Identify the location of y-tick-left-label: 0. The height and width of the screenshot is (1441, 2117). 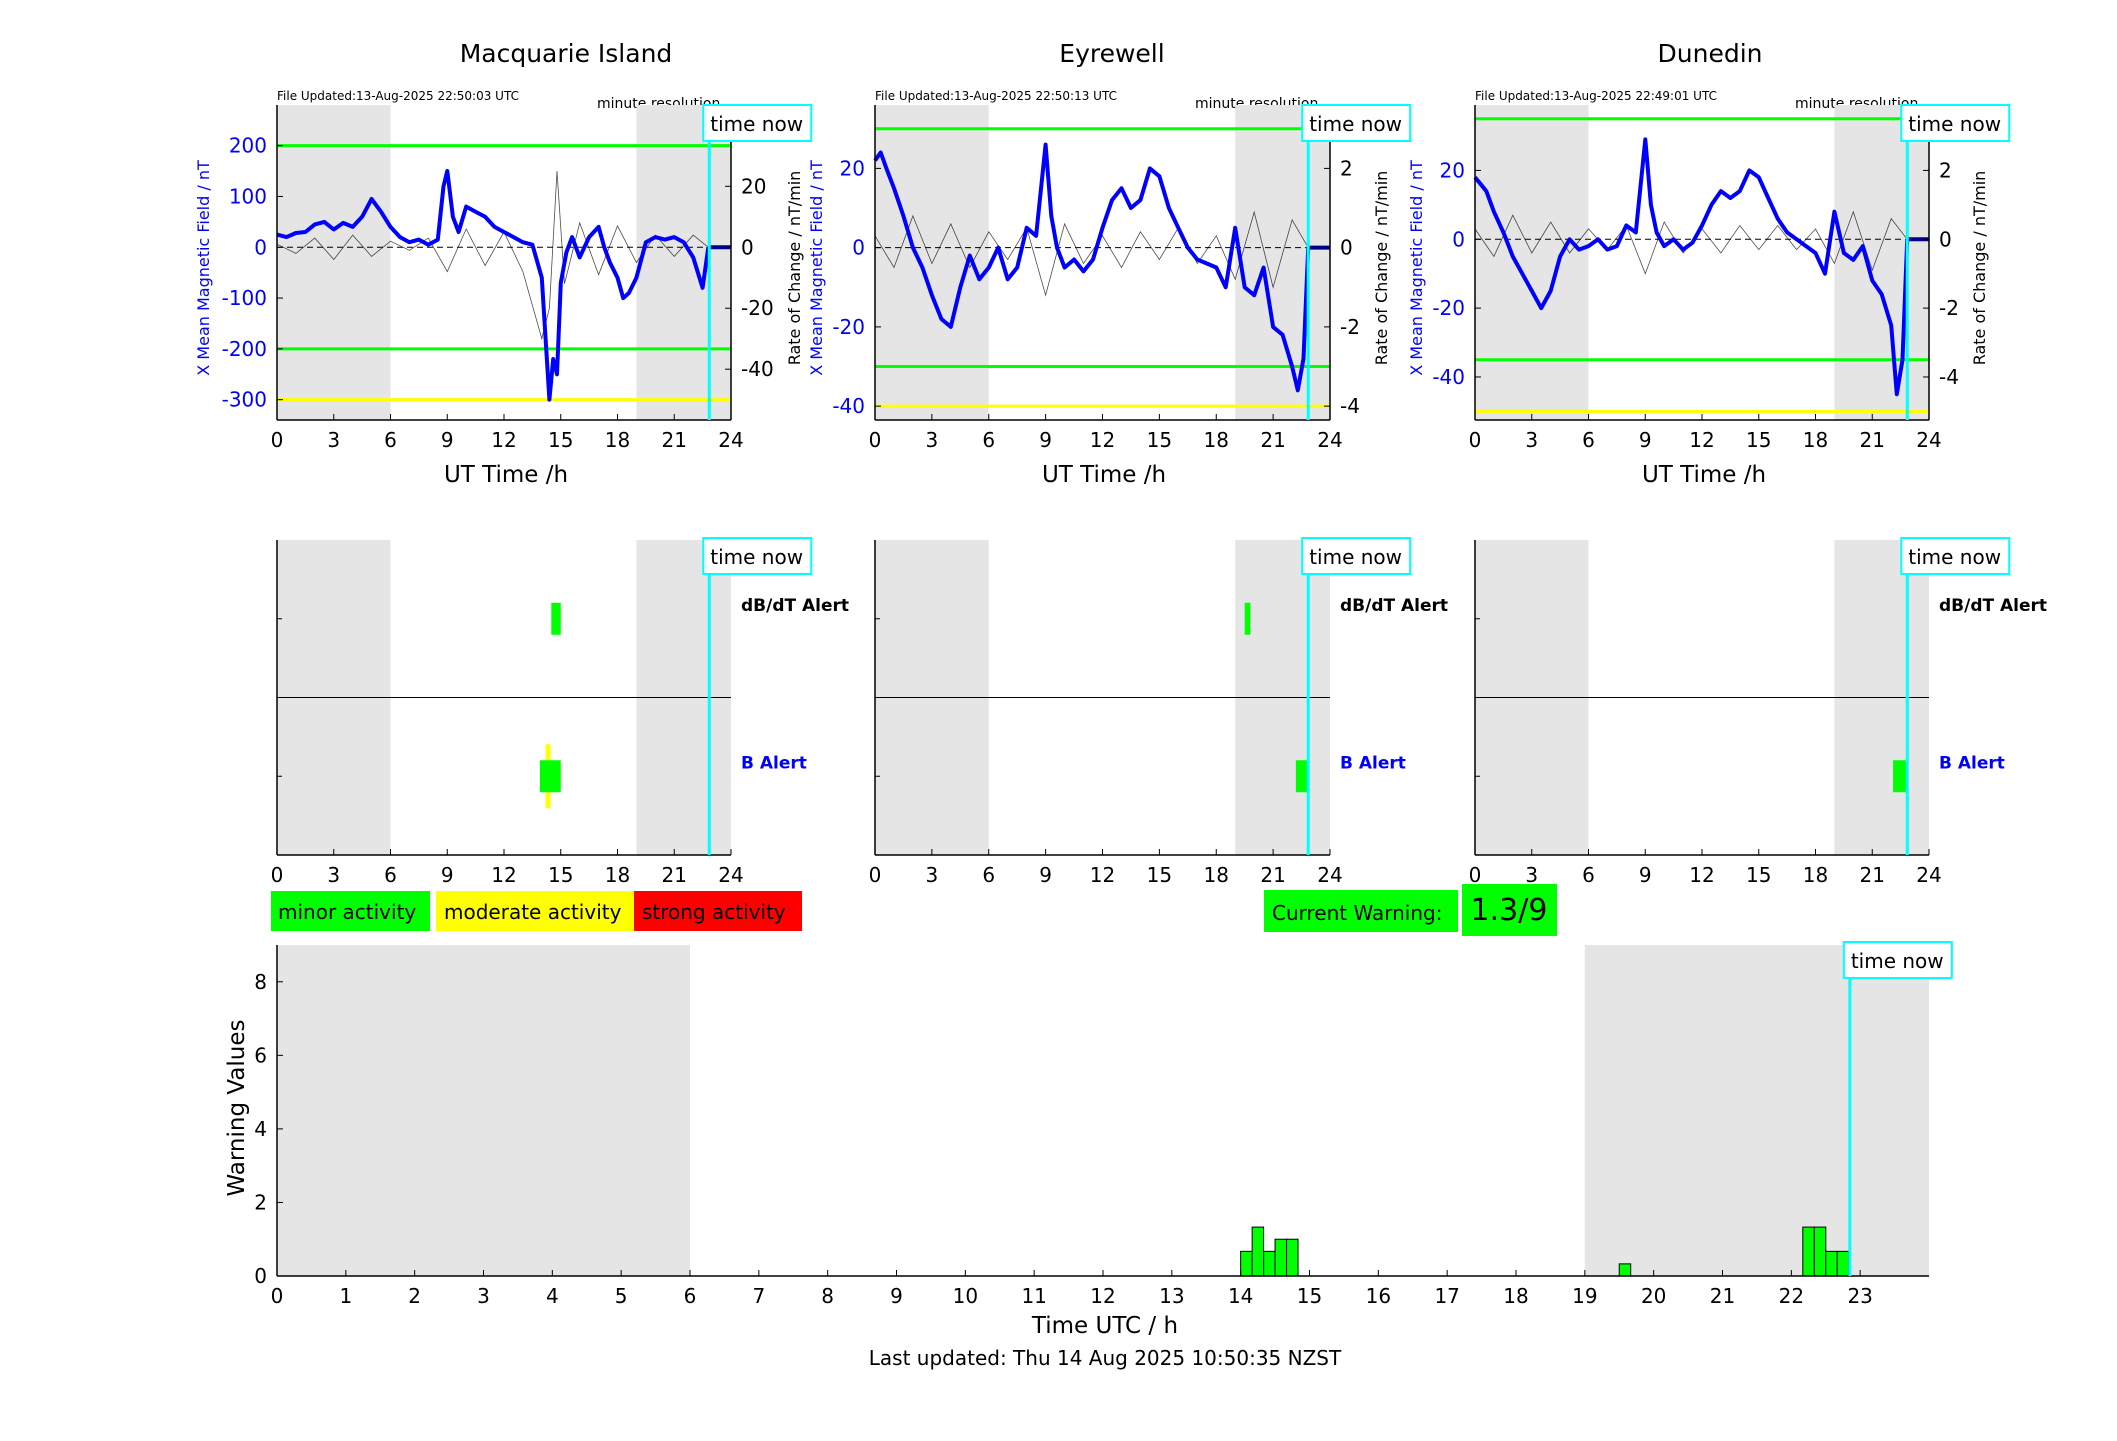
(858, 248).